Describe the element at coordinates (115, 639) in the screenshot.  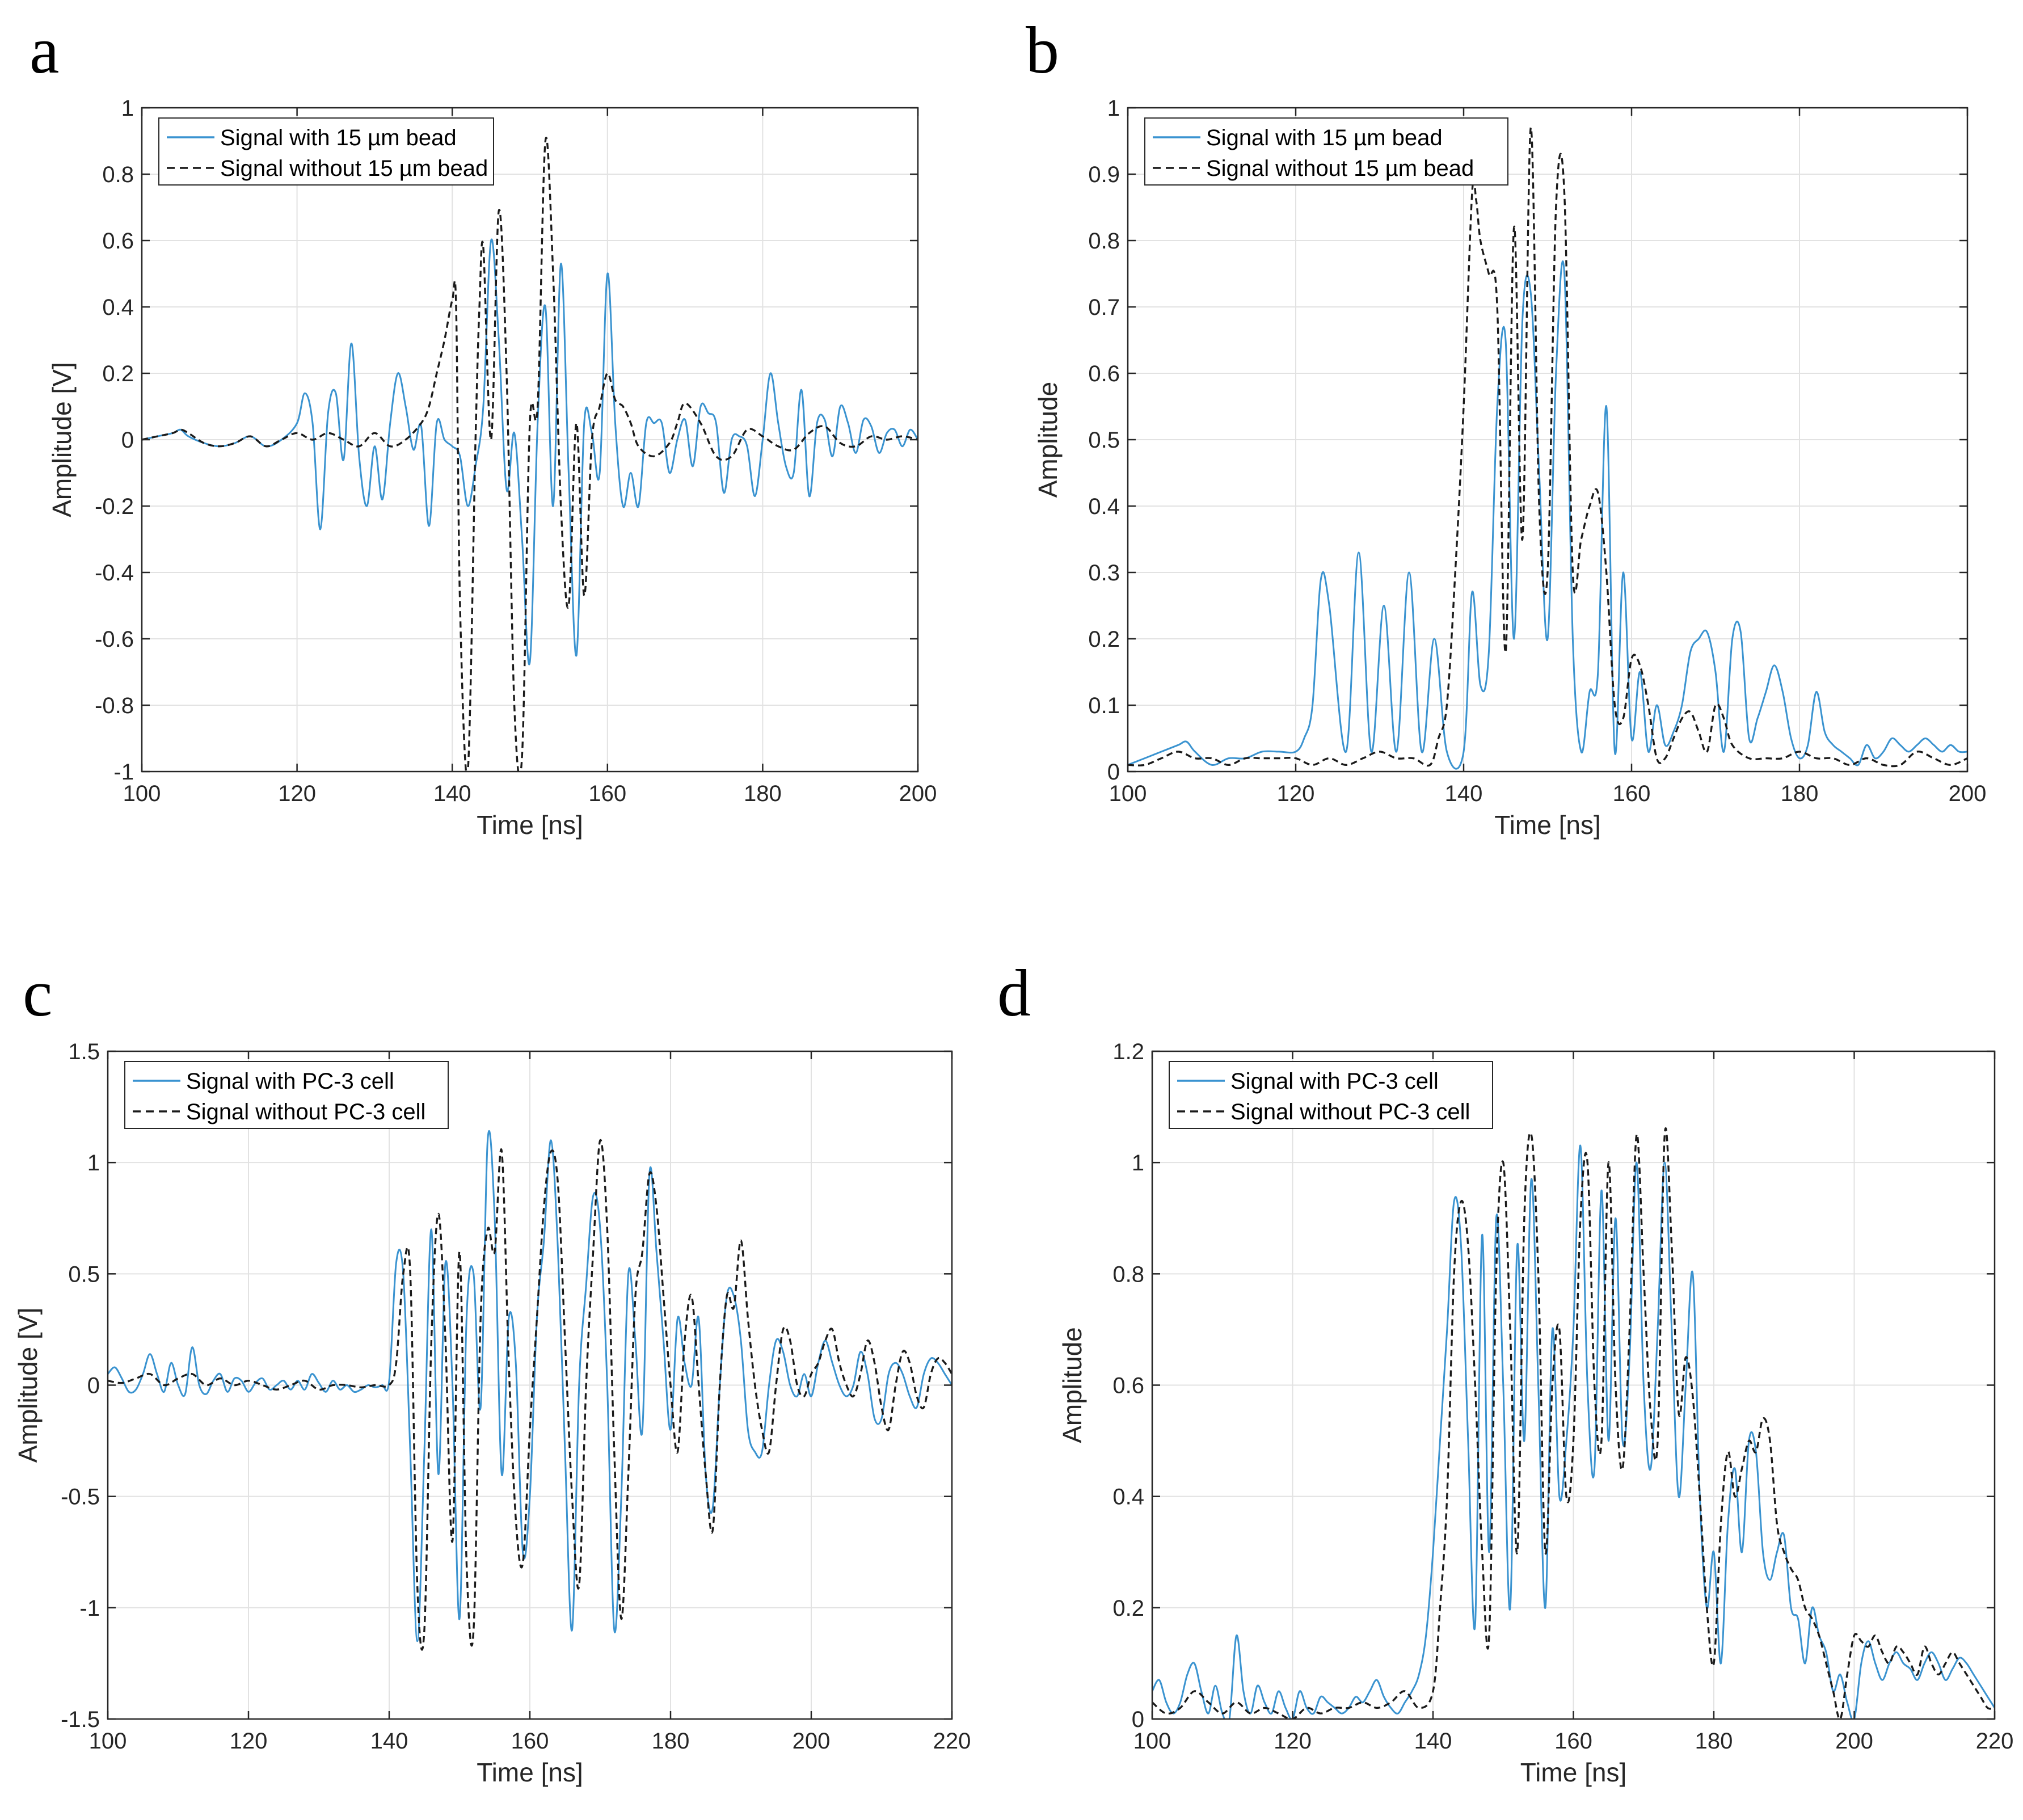
I see `y-tick-label: -0.6` at that location.